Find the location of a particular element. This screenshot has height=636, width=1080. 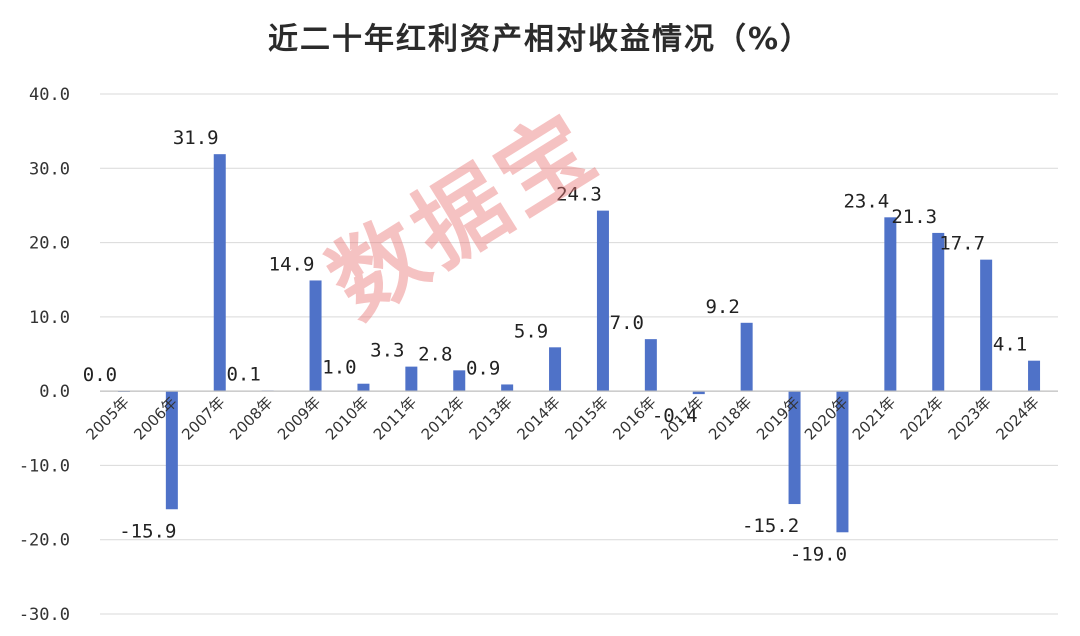

data-label: 7.0 is located at coordinates (627, 323).